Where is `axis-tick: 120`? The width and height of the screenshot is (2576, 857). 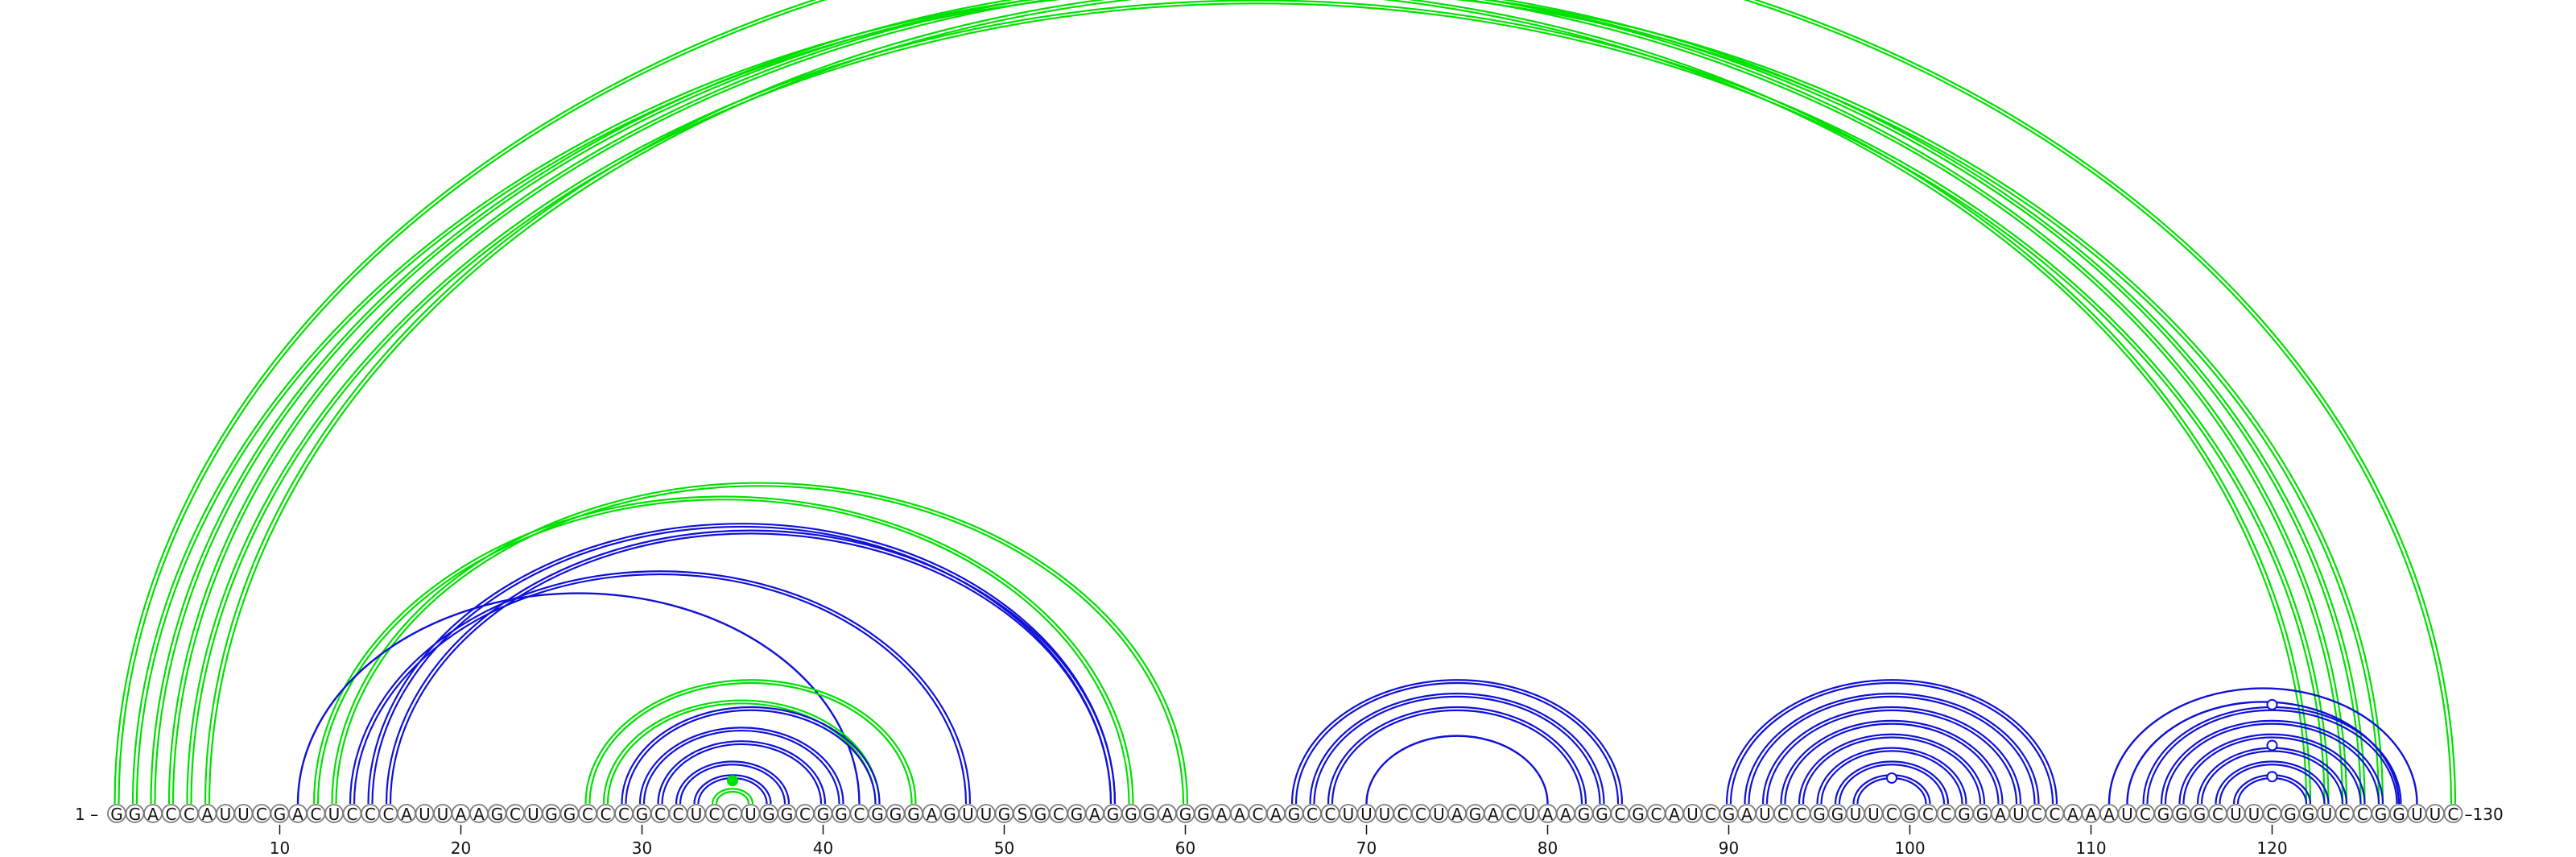
axis-tick: 120 is located at coordinates (2272, 841).